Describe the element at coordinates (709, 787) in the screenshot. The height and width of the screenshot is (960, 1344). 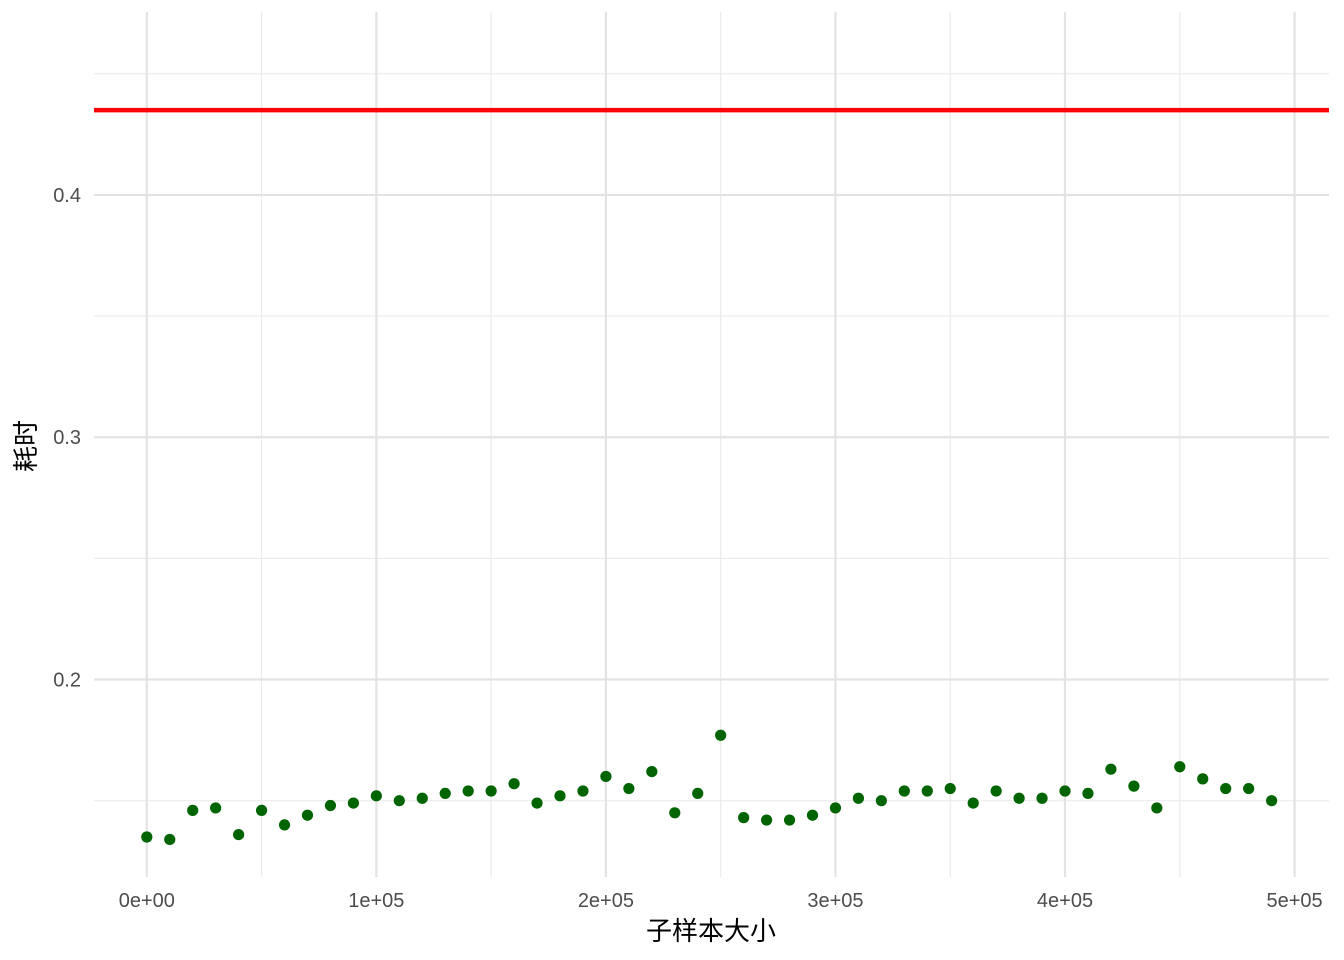
I see `data-points` at that location.